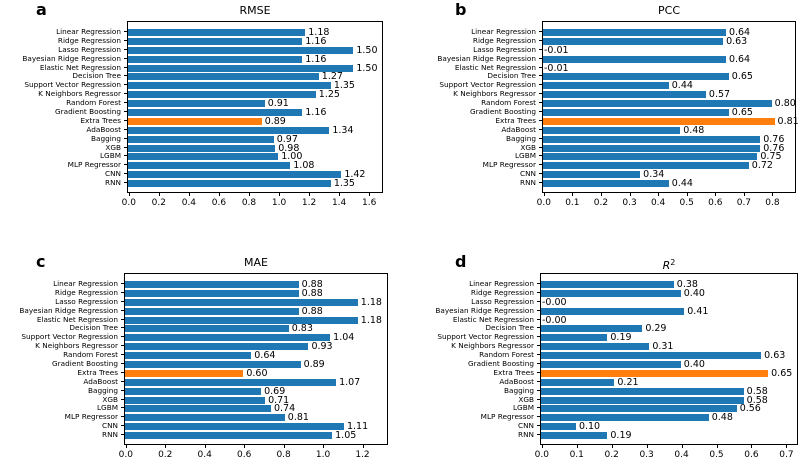 This screenshot has width=800, height=468. What do you see at coordinates (518, 390) in the screenshot?
I see `category-label-bagging: Bagging` at bounding box center [518, 390].